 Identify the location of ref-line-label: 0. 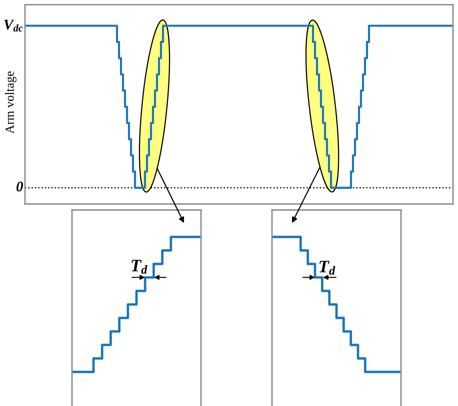
(20, 187).